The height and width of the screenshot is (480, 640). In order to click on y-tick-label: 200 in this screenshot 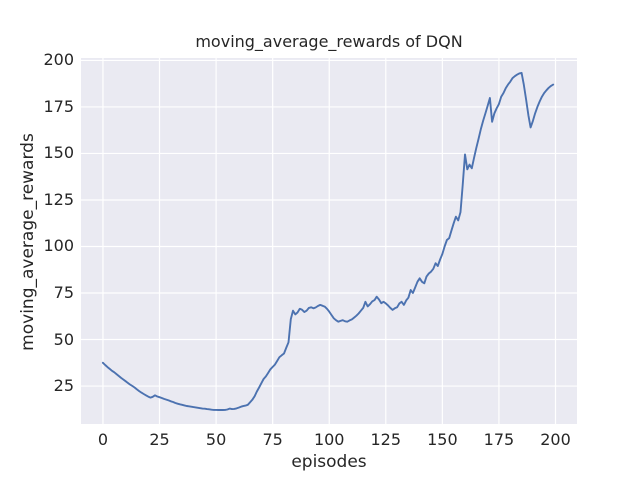, I will do `click(58, 60)`.